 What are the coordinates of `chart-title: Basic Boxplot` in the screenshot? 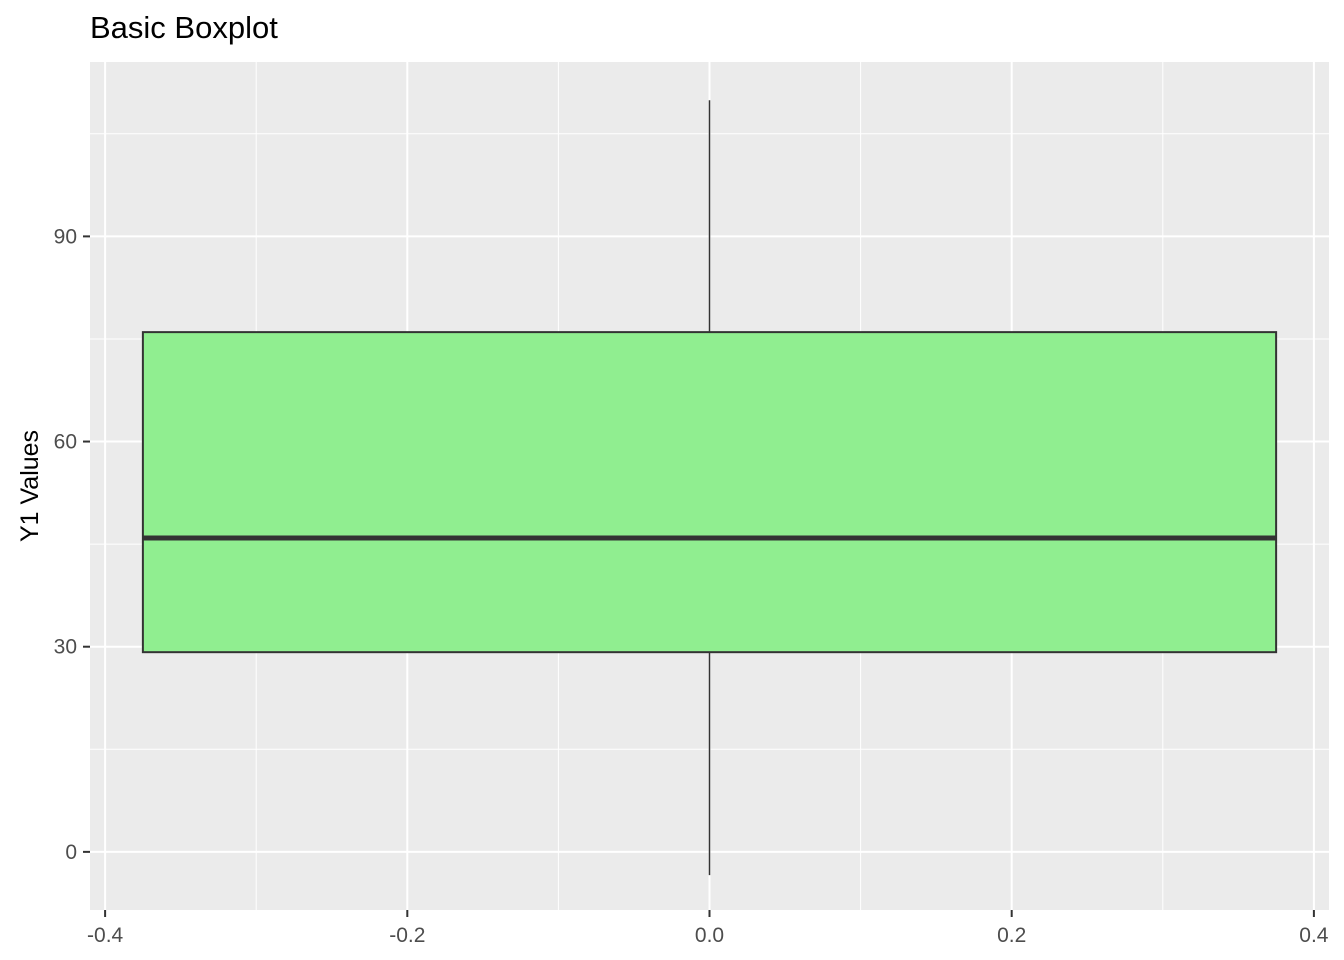 It's located at (184, 27).